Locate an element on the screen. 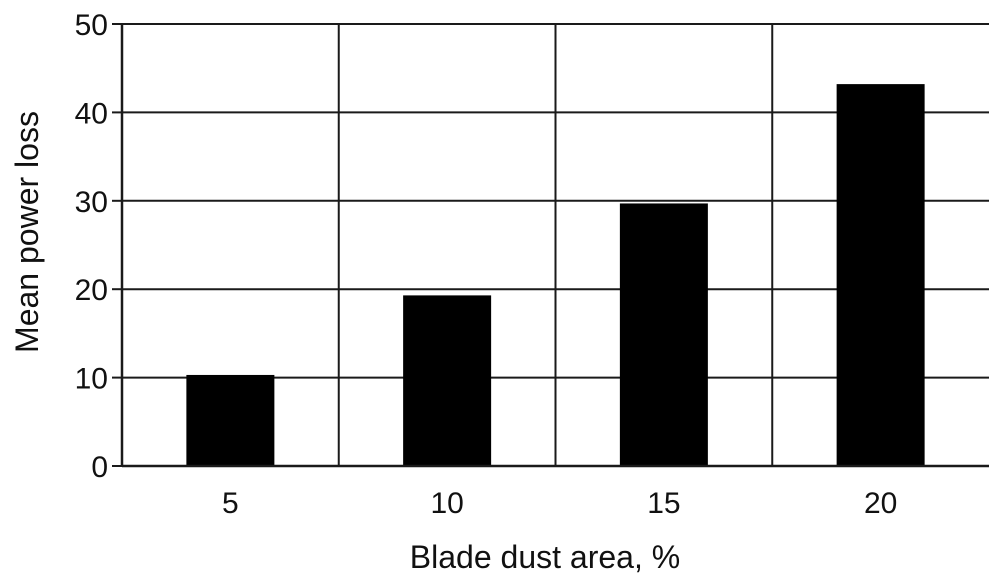  x-tick-label: 5 is located at coordinates (230, 503).